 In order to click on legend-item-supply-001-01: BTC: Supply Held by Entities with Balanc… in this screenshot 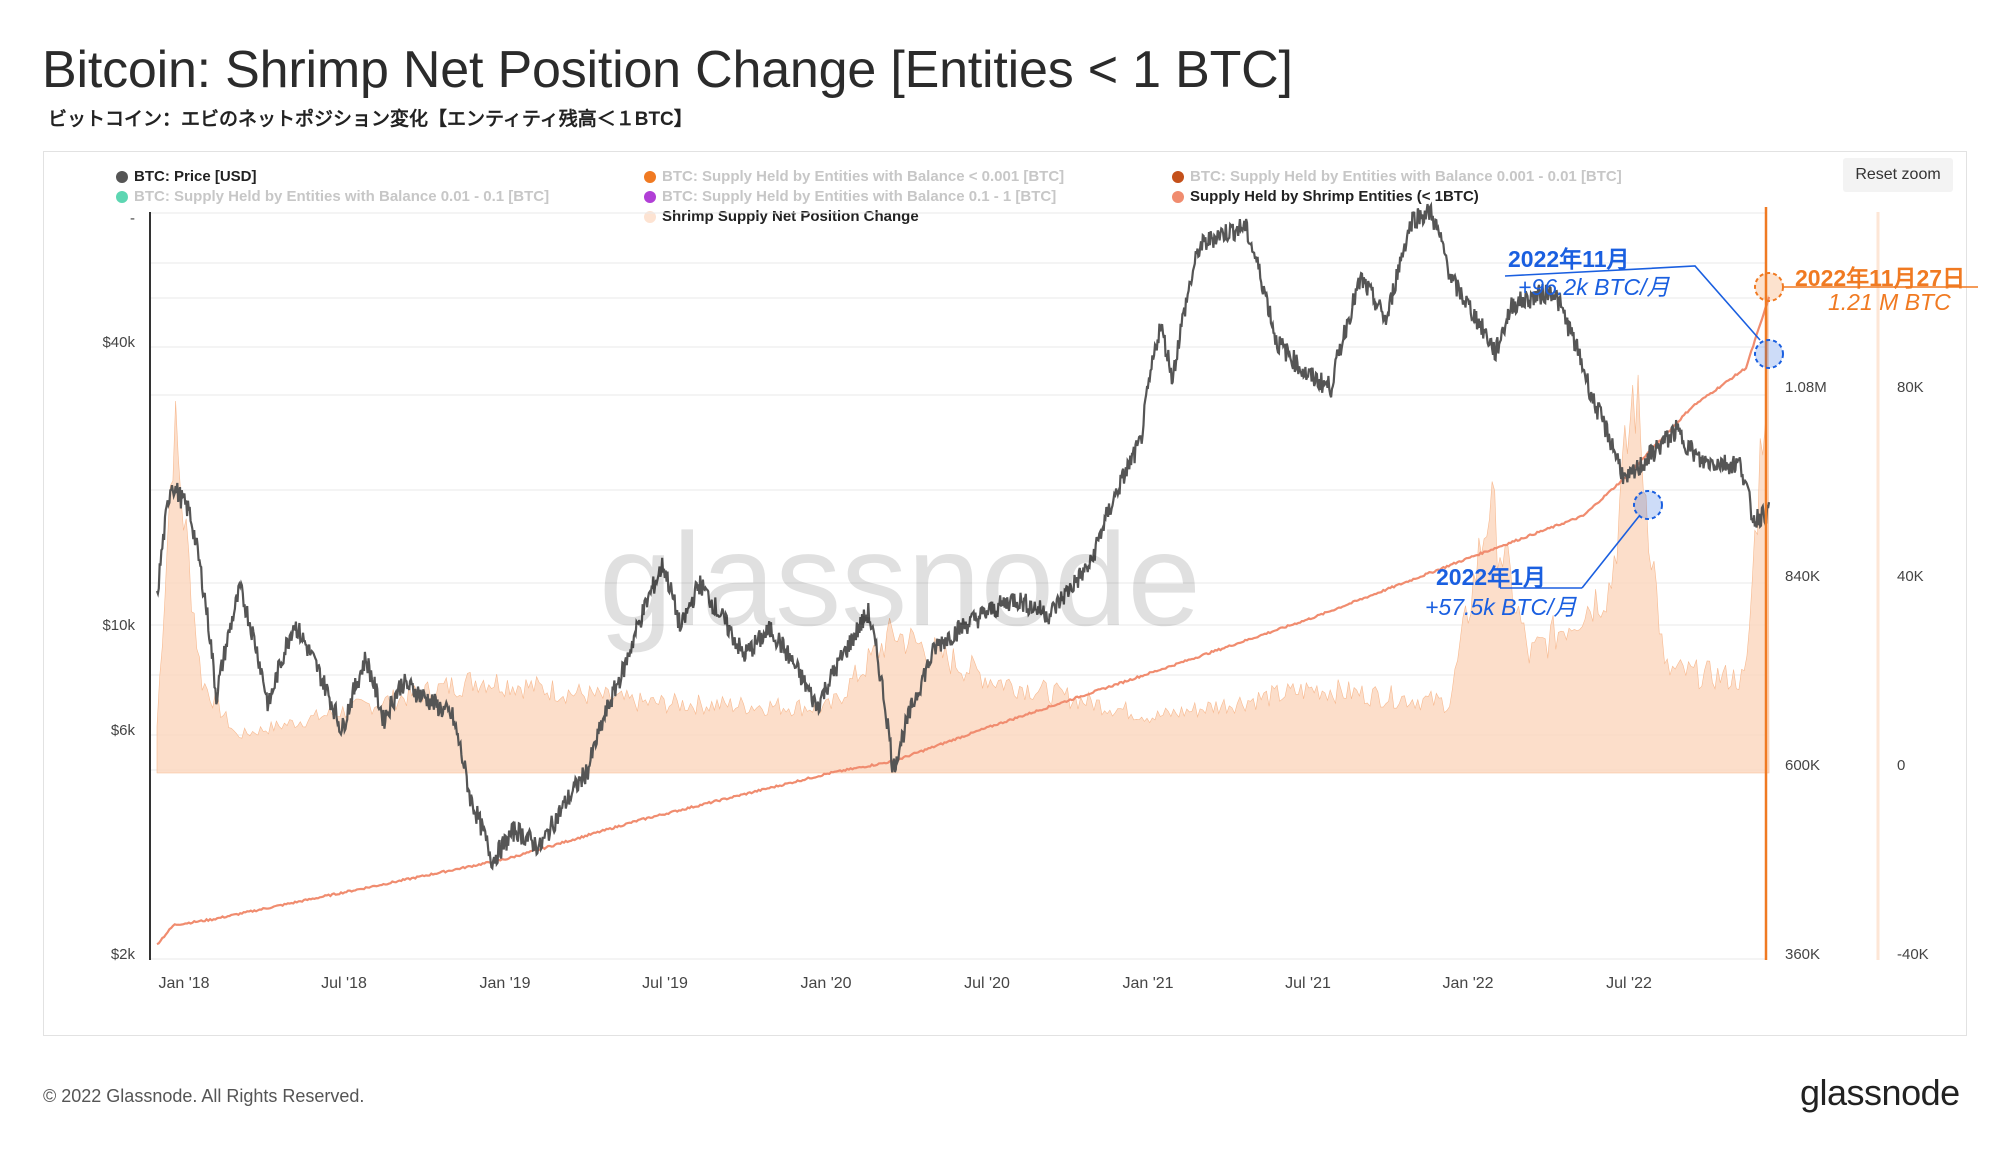, I will do `click(332, 196)`.